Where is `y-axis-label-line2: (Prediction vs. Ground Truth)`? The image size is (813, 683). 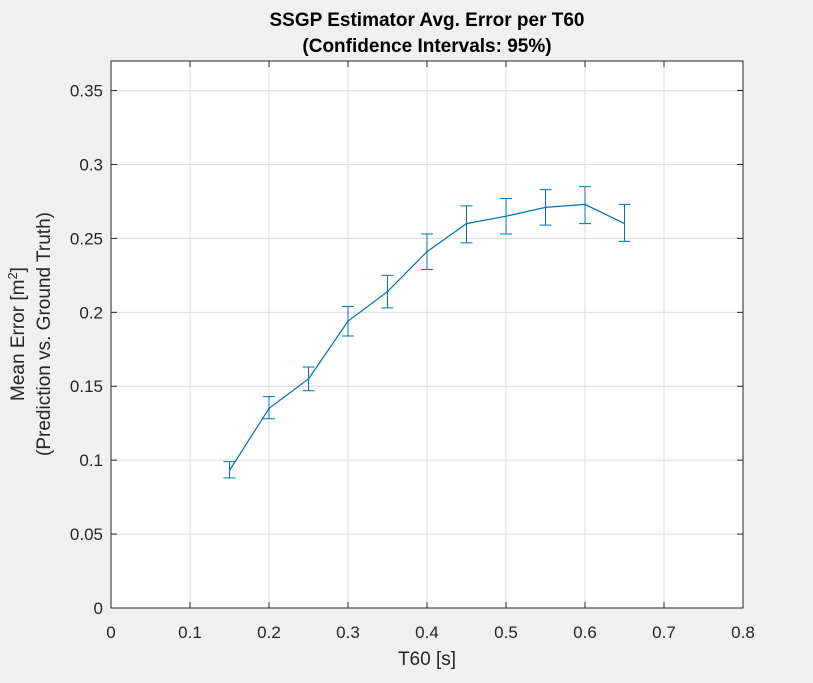 y-axis-label-line2: (Prediction vs. Ground Truth) is located at coordinates (44, 334).